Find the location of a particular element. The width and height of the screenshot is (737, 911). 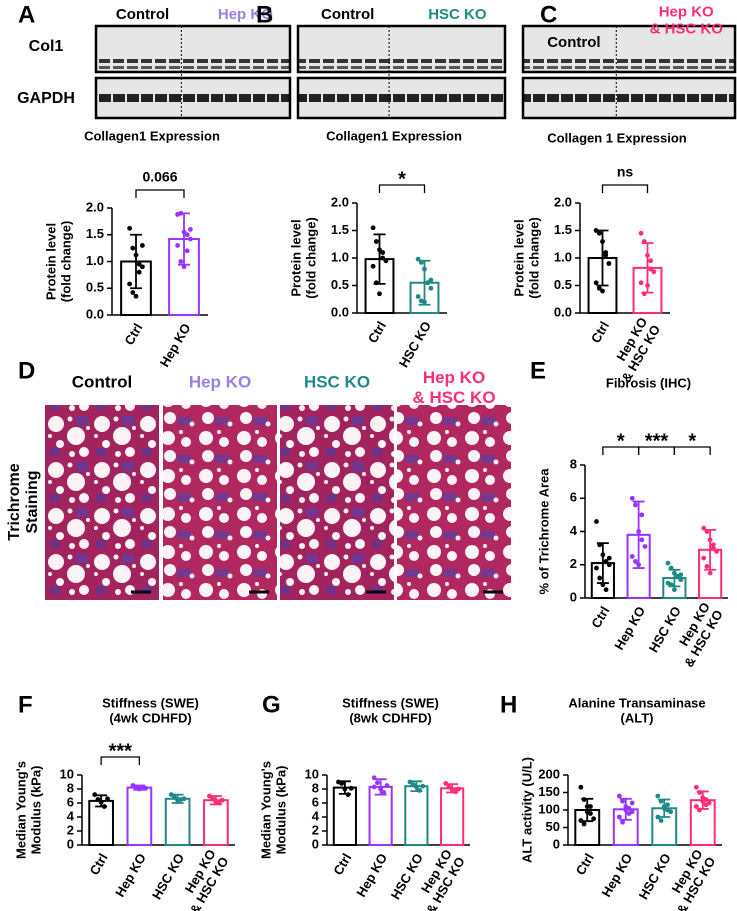

y-tick-label: 8 is located at coordinates (315, 787).